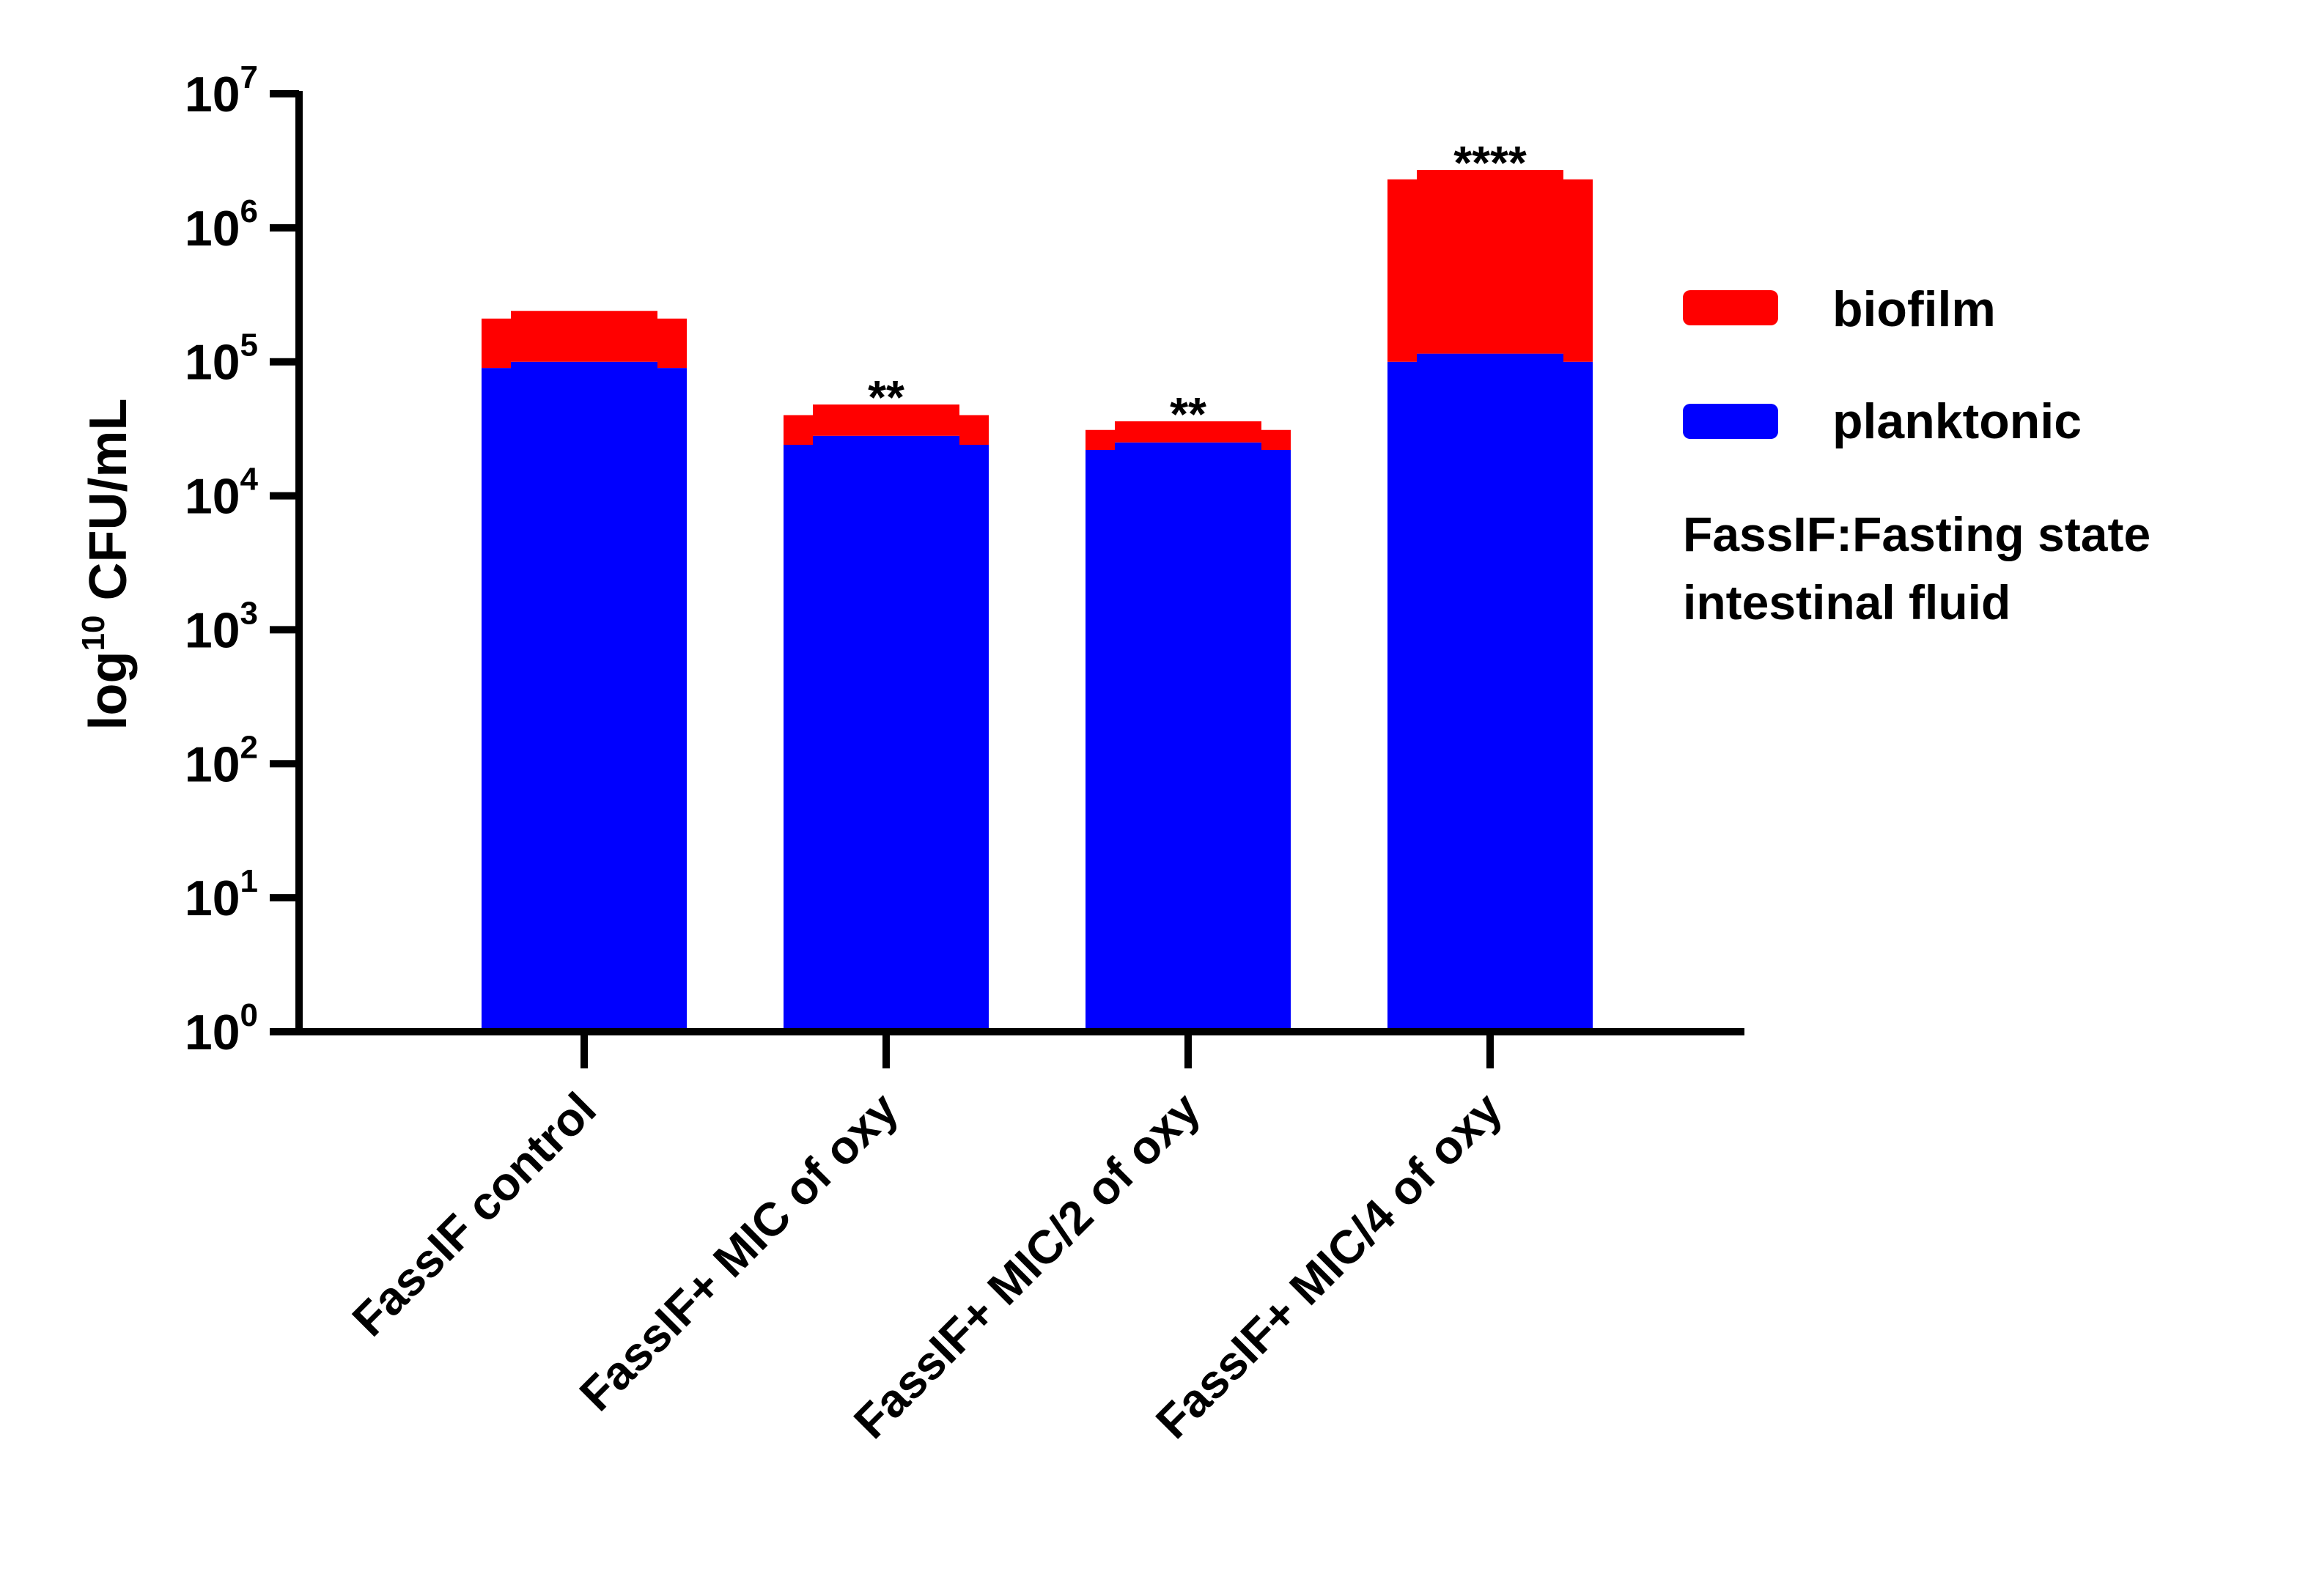 The image size is (2322, 1596). I want to click on legend: biofilm planktonic, so click(1882, 365).